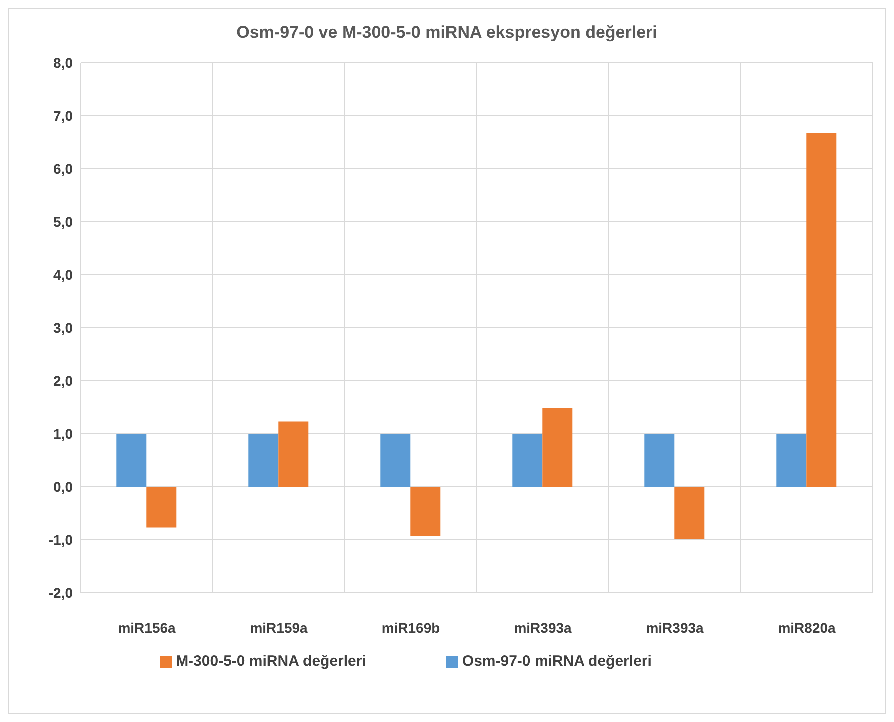 Image resolution: width=894 pixels, height=722 pixels. What do you see at coordinates (271, 661) in the screenshot?
I see `legend-label: M-300-5-0 miRNA değerleri` at bounding box center [271, 661].